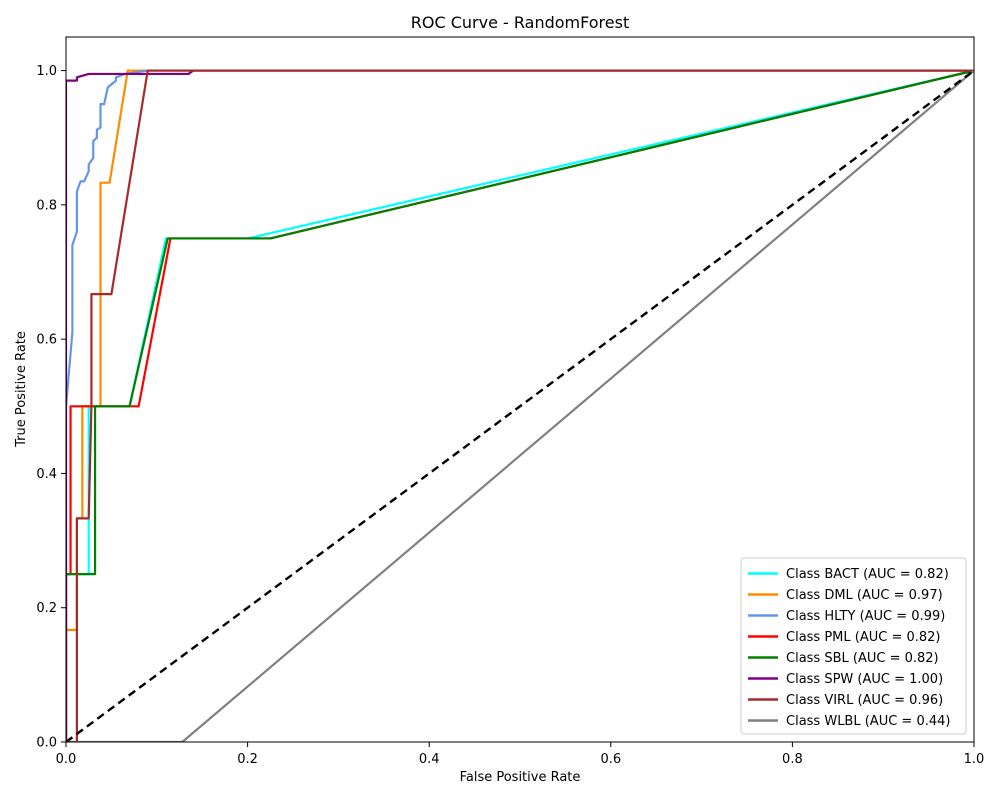 The height and width of the screenshot is (800, 1000). Describe the element at coordinates (247, 759) in the screenshot. I see `x-tick-label: 0.2` at that location.